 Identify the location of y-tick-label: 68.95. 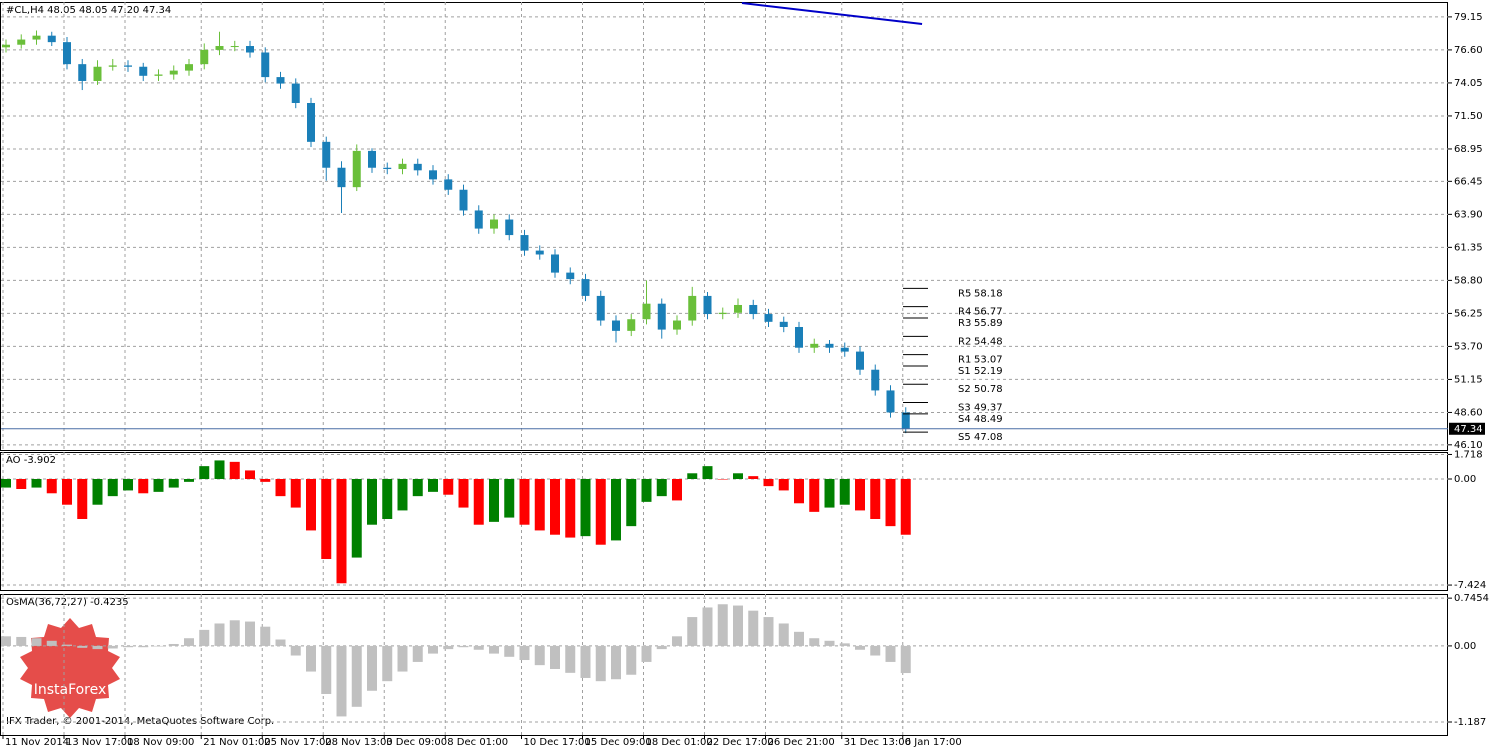
(1468, 149).